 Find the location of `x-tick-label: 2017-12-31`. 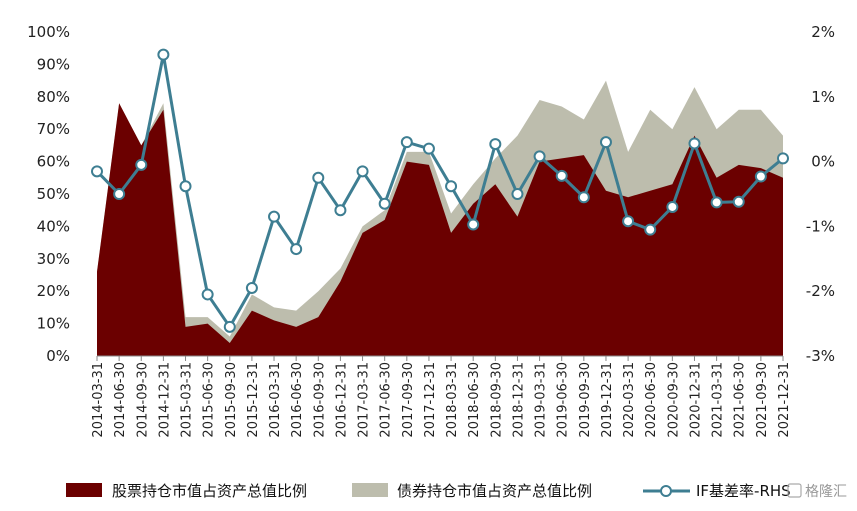

x-tick-label: 2017-12-31 is located at coordinates (430, 400).